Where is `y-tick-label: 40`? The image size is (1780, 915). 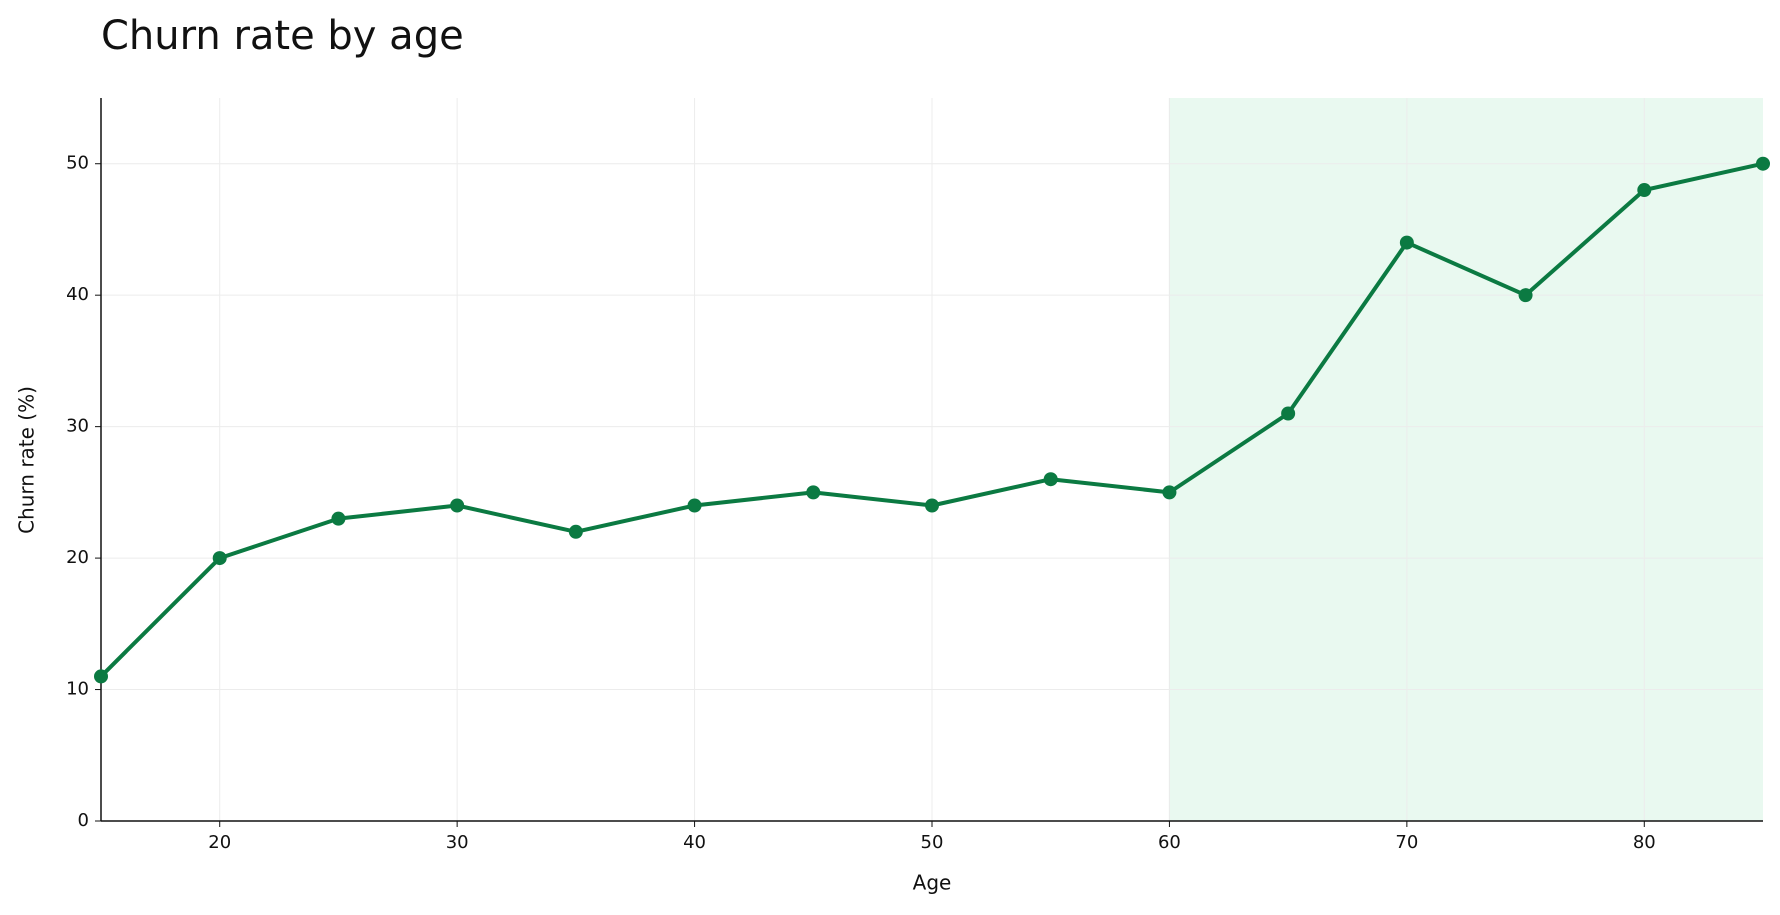
y-tick-label: 40 is located at coordinates (77, 294).